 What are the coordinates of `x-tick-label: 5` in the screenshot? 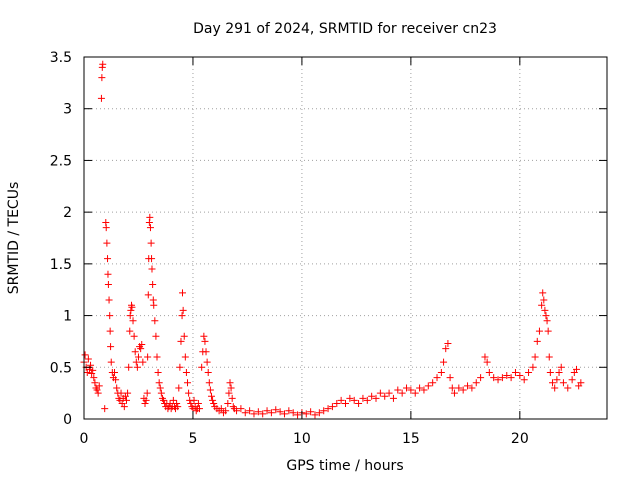 It's located at (192, 439).